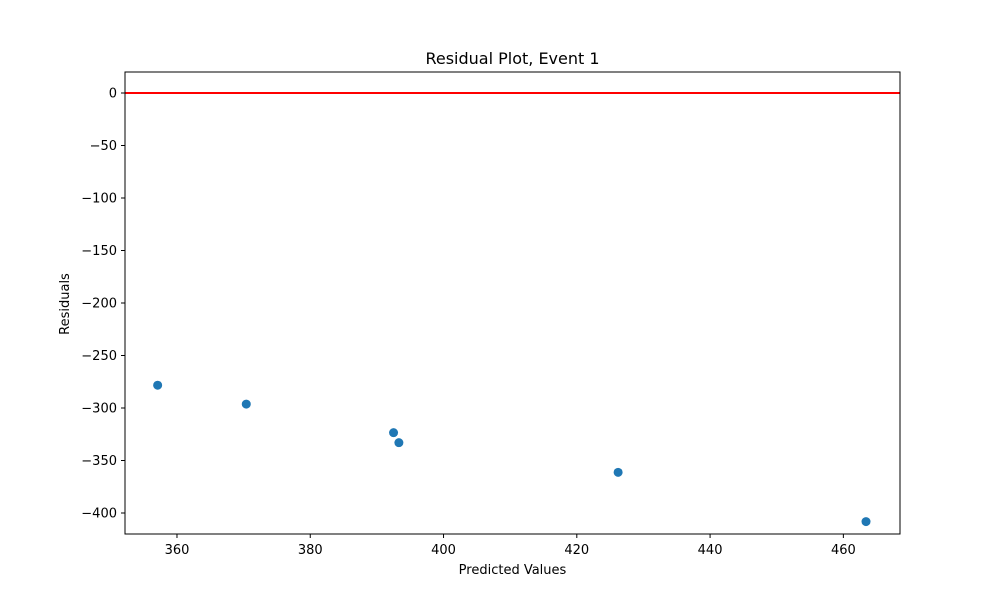  Describe the element at coordinates (512, 58) in the screenshot. I see `chart-title: Residual Plot, Event 1` at that location.